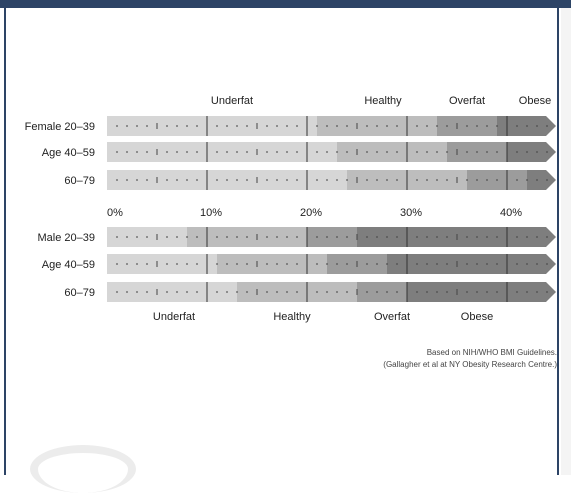 Image resolution: width=571 pixels, height=493 pixels. I want to click on x-tick-label: 30%, so click(411, 213).